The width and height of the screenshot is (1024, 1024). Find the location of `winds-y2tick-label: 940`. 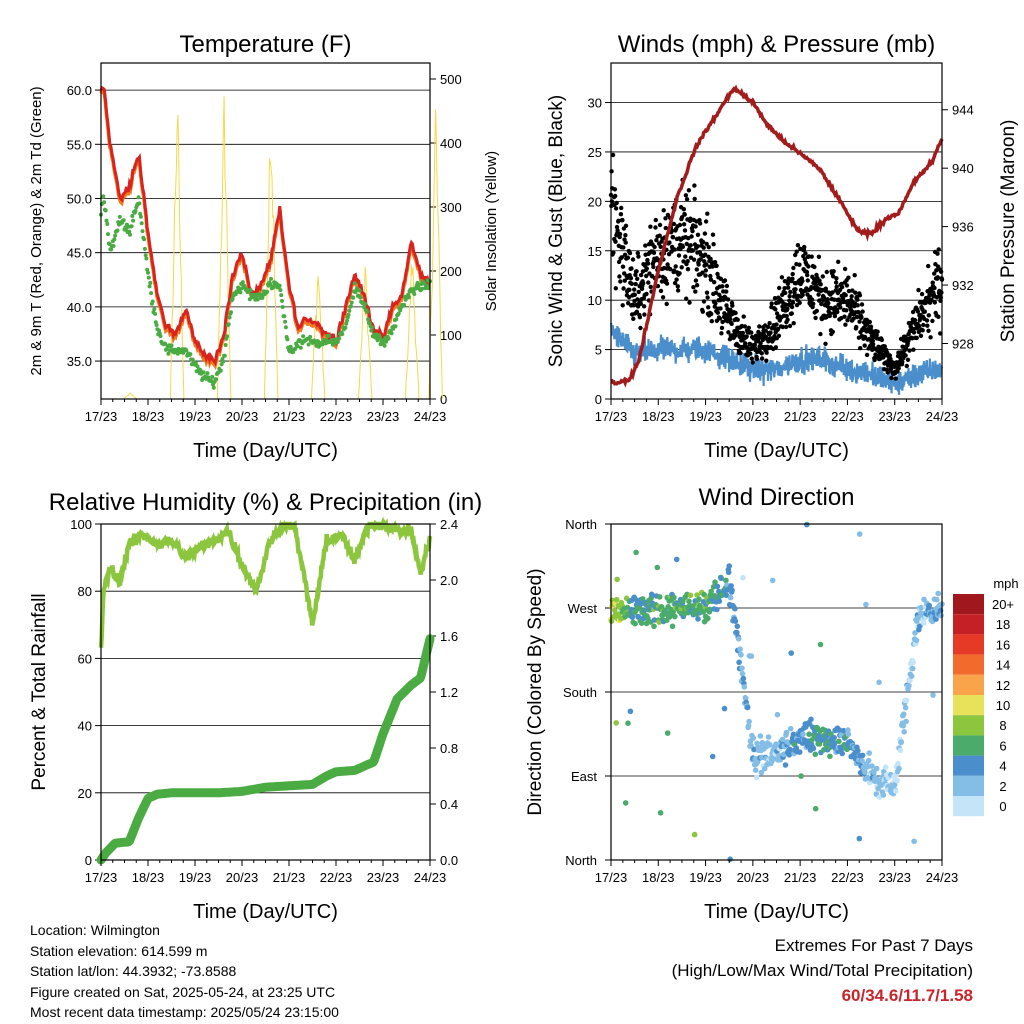

winds-y2tick-label: 940 is located at coordinates (963, 168).